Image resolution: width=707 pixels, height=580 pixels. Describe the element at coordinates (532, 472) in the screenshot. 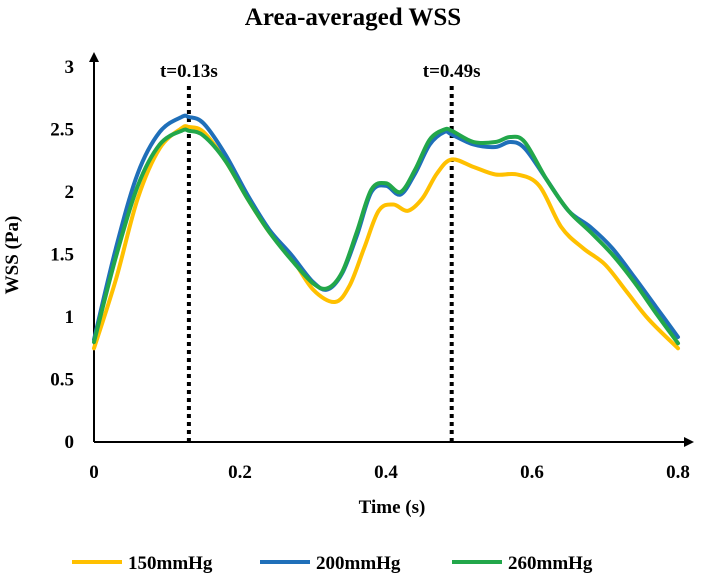

I see `x-tick-label: 0.6` at that location.